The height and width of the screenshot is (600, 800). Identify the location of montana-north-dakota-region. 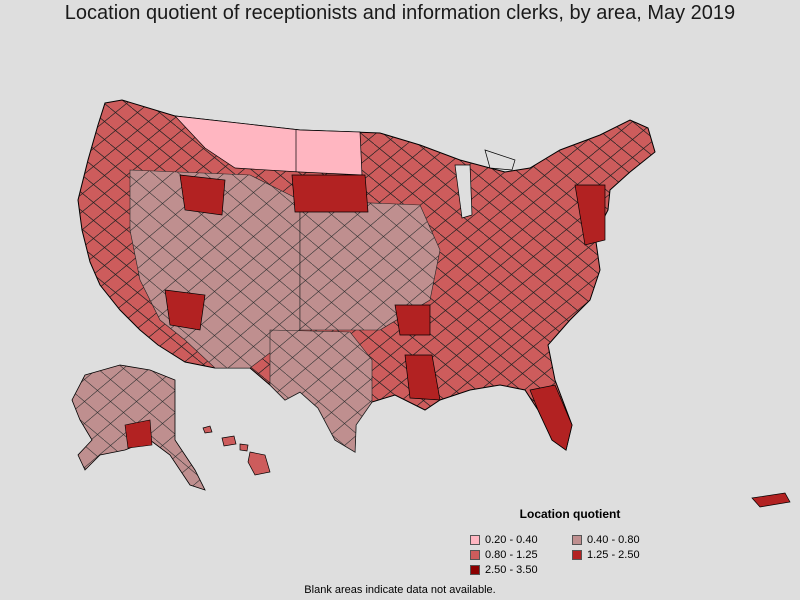
(268, 145).